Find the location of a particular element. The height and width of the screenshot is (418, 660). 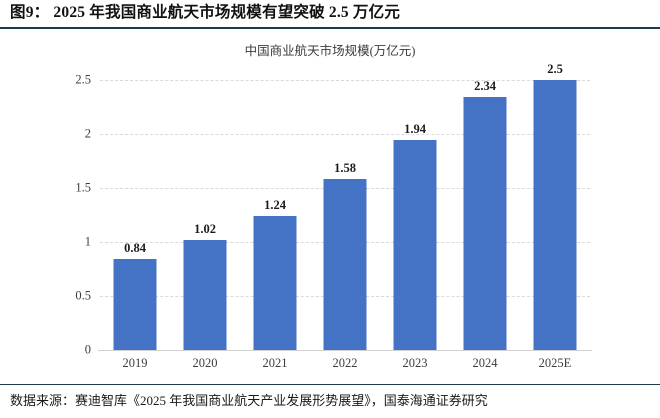

x-axis-tick-label: 2019 is located at coordinates (135, 363).